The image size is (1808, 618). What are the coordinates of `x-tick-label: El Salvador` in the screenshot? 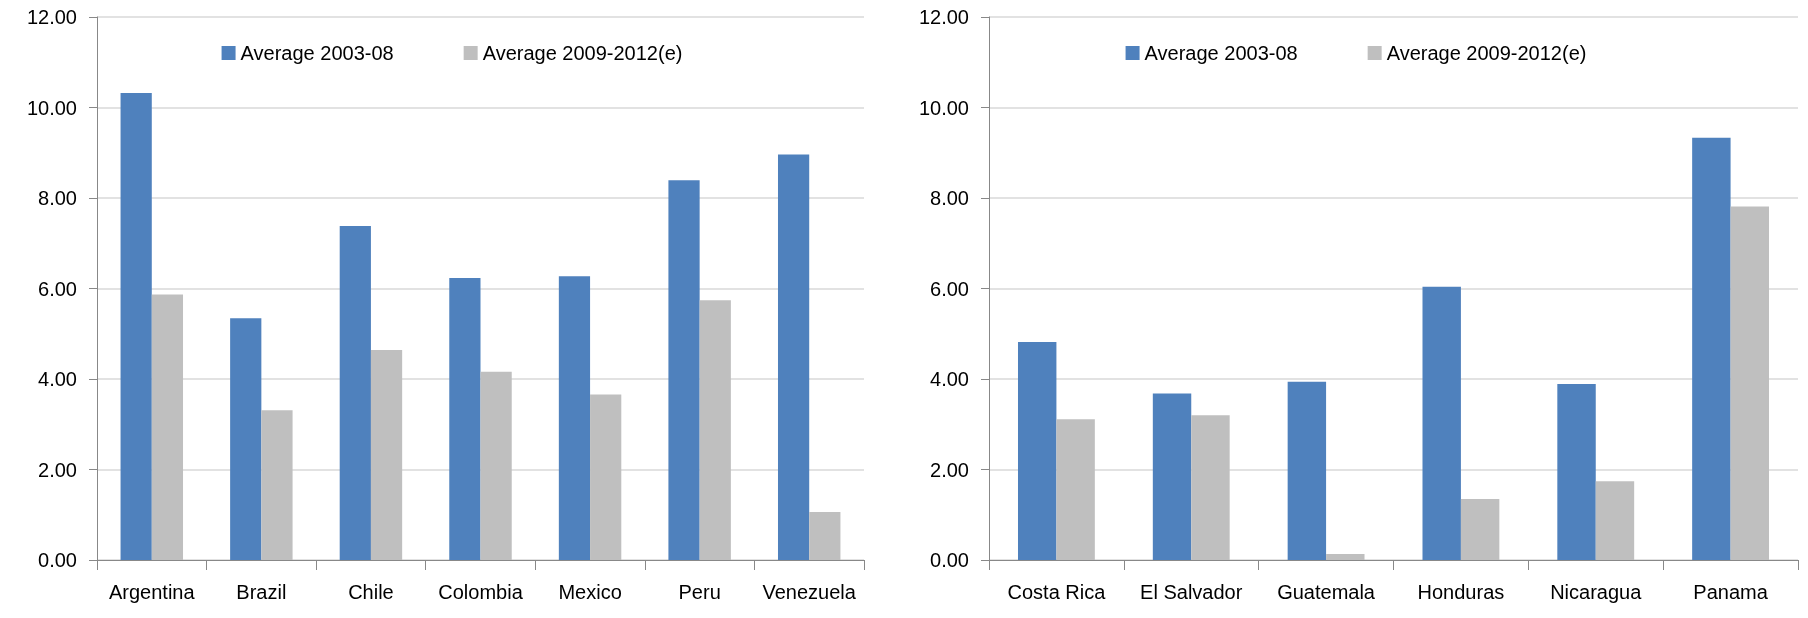 It's located at (1191, 592).